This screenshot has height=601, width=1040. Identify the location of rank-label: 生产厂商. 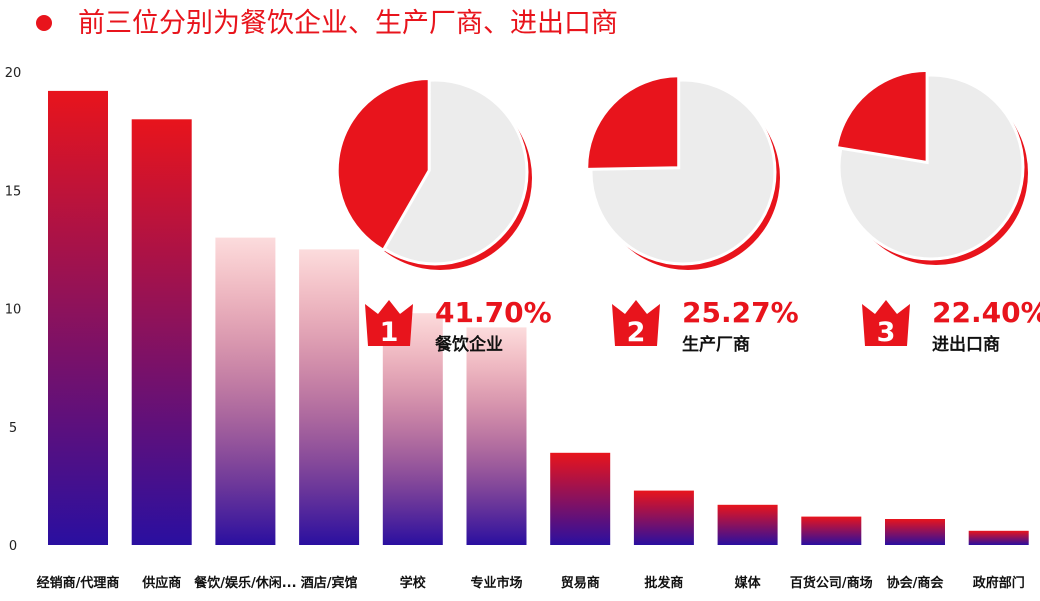
(716, 345).